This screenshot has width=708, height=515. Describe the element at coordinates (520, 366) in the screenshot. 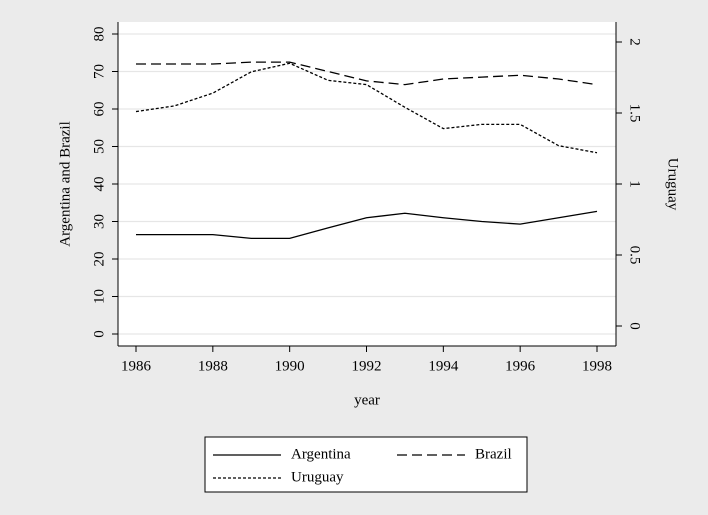

I see `x-tick-label: 1996` at that location.